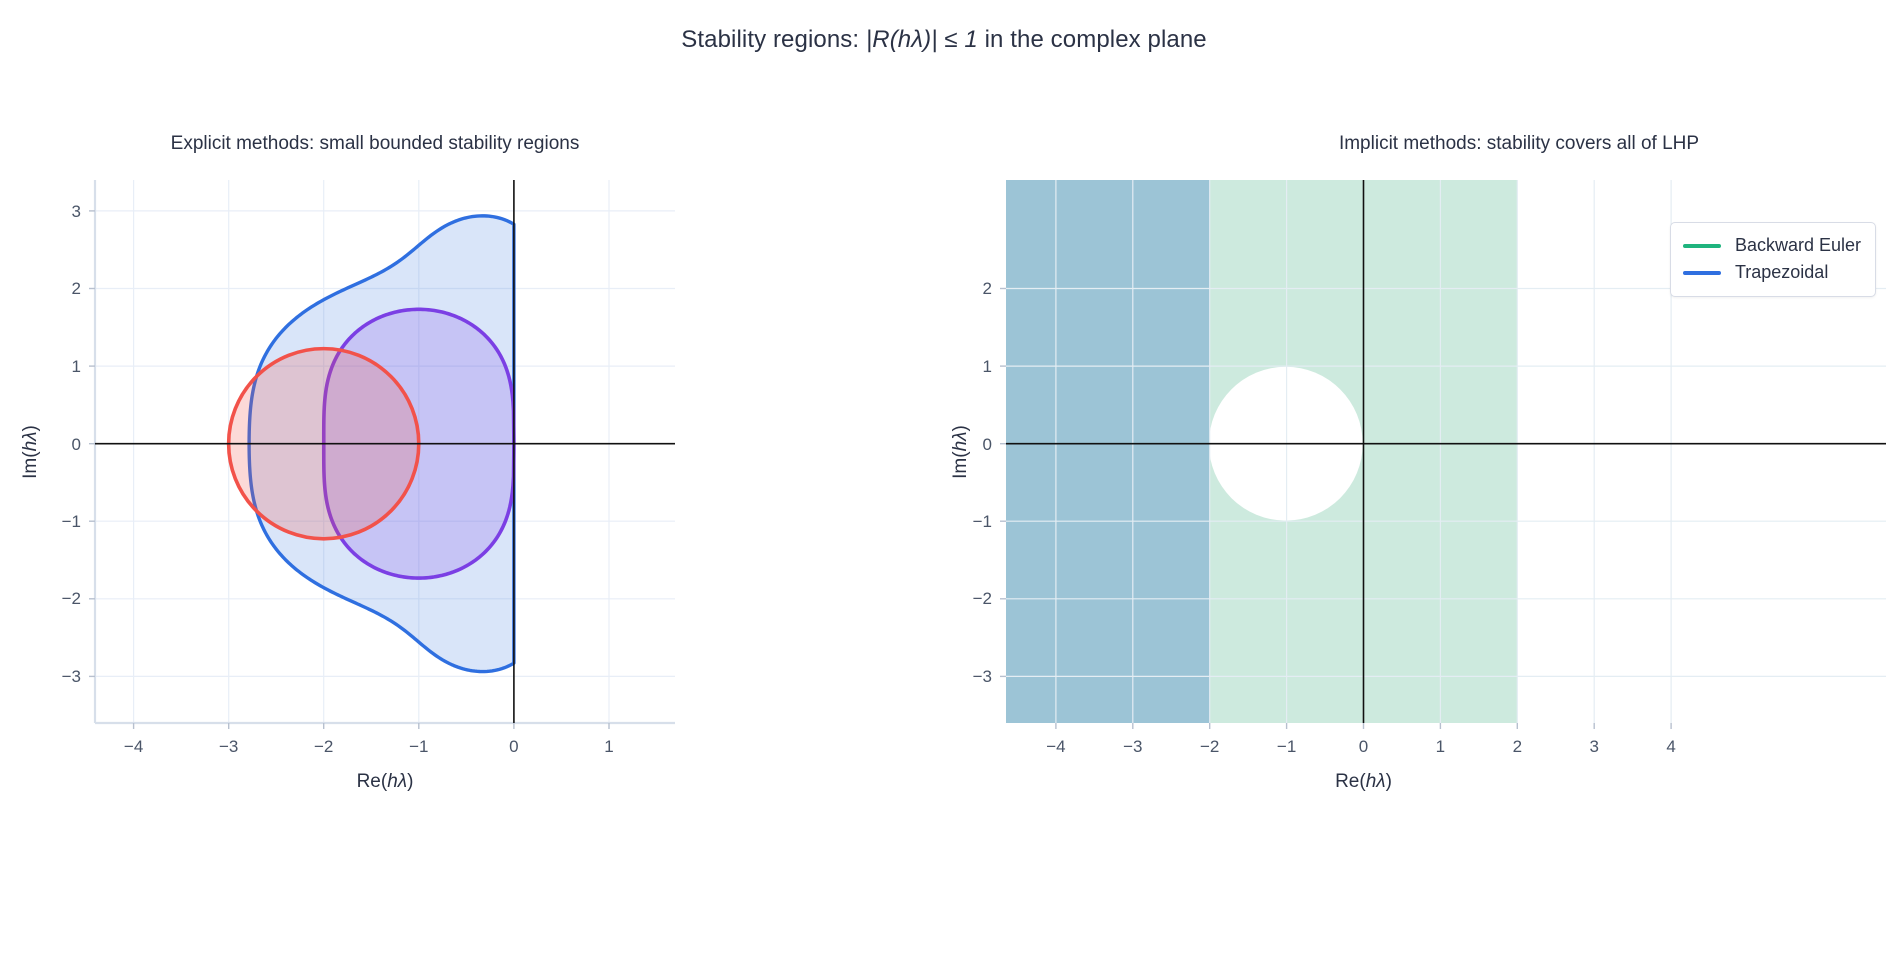  What do you see at coordinates (71, 676) in the screenshot?
I see `left-ytick-0: −3` at bounding box center [71, 676].